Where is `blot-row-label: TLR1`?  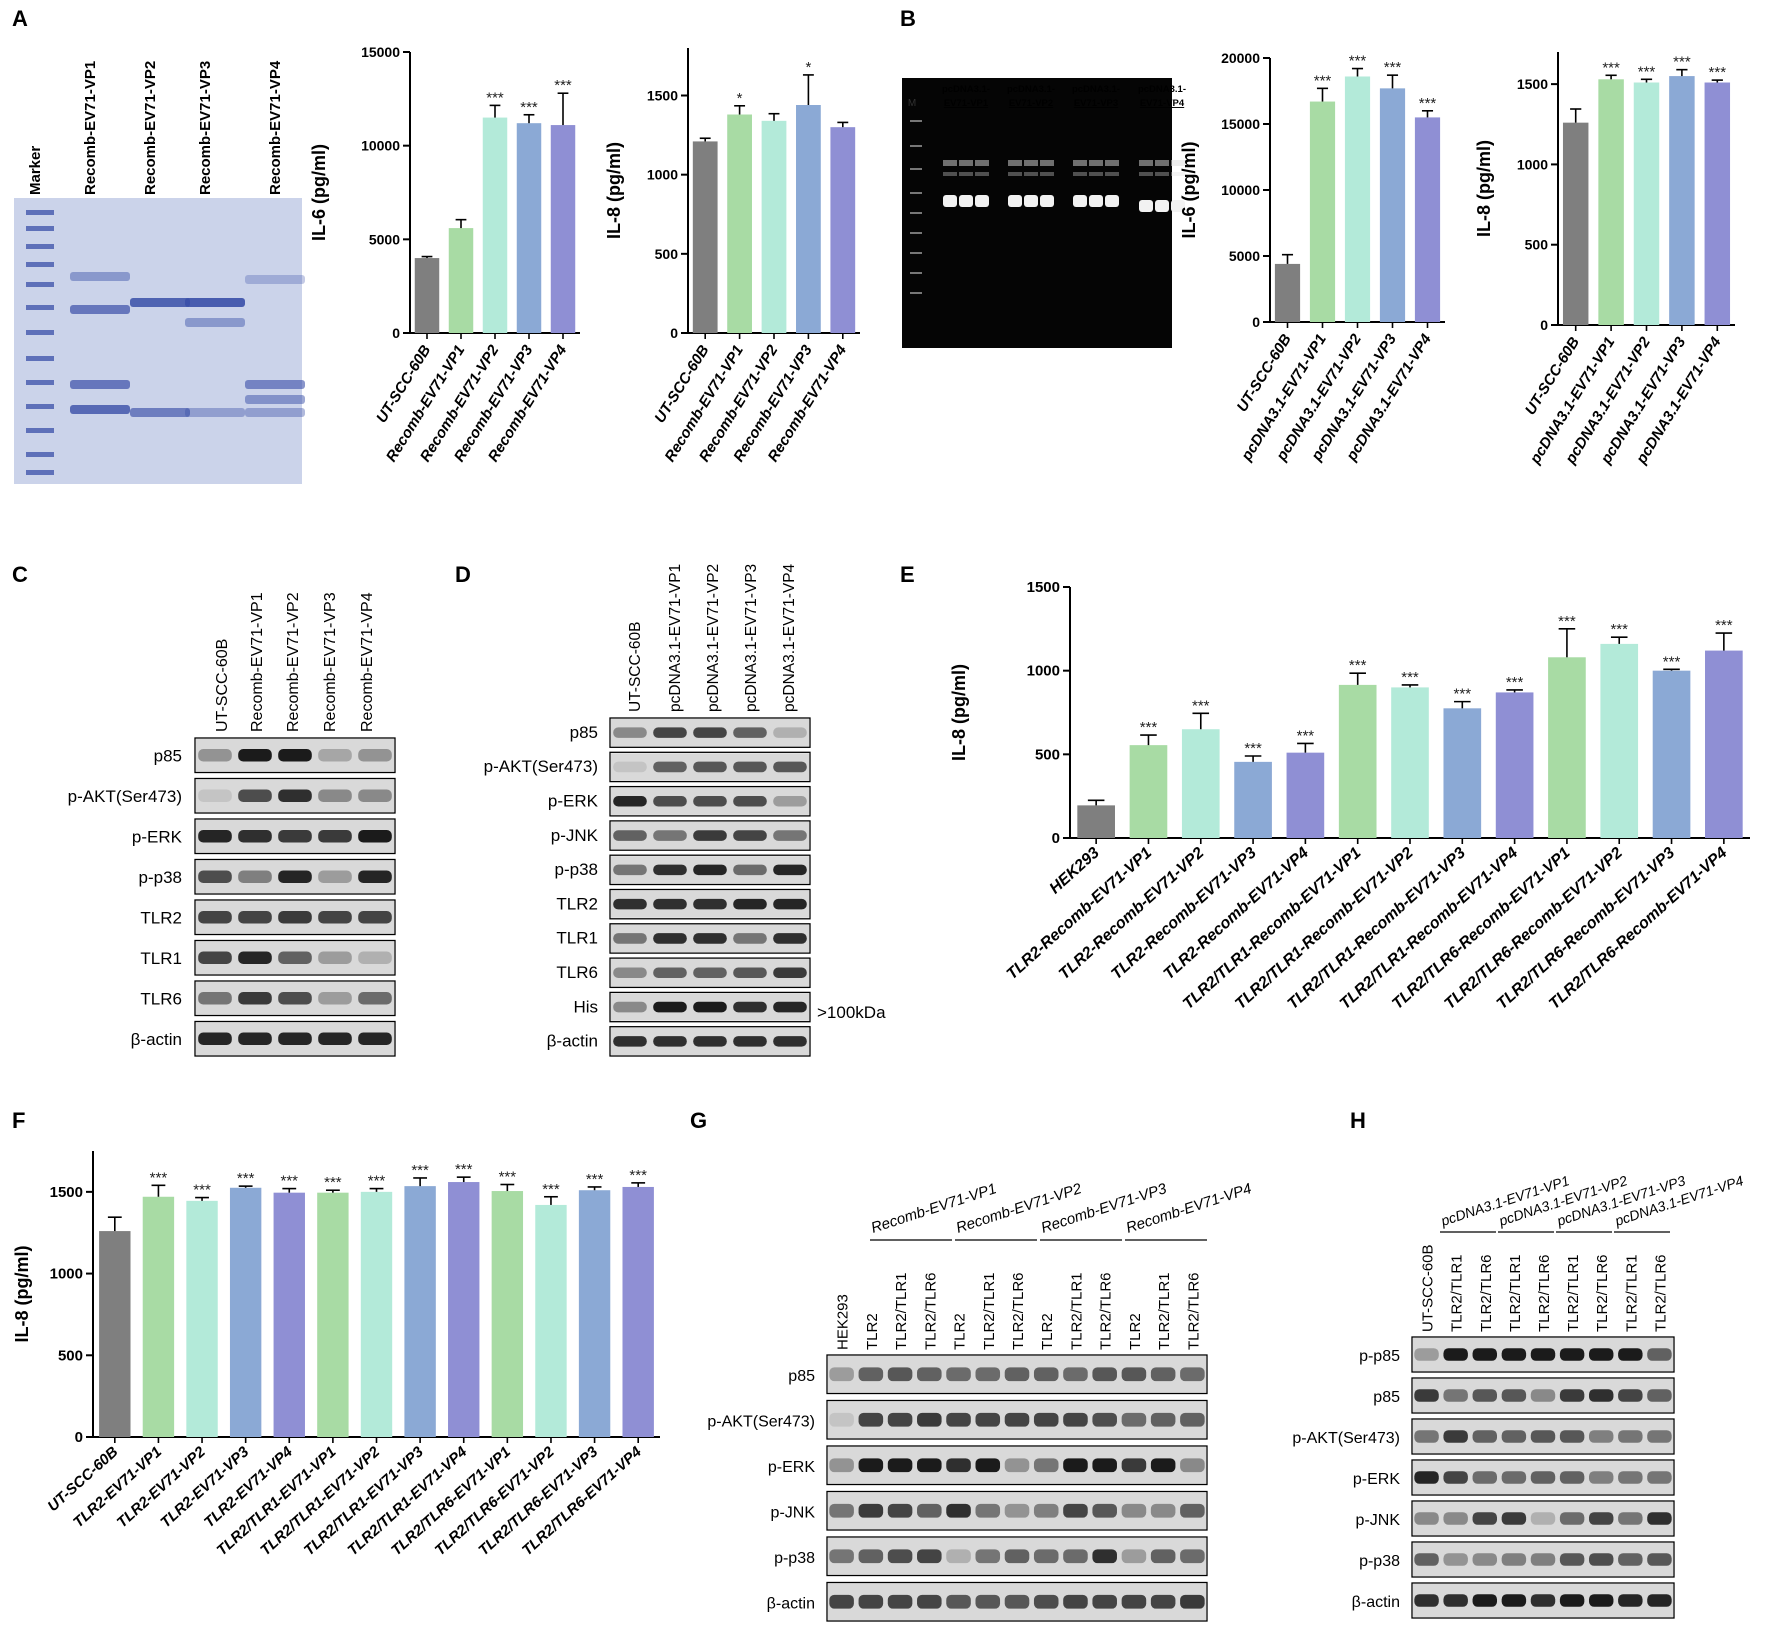
blot-row-label: TLR1 is located at coordinates (161, 958).